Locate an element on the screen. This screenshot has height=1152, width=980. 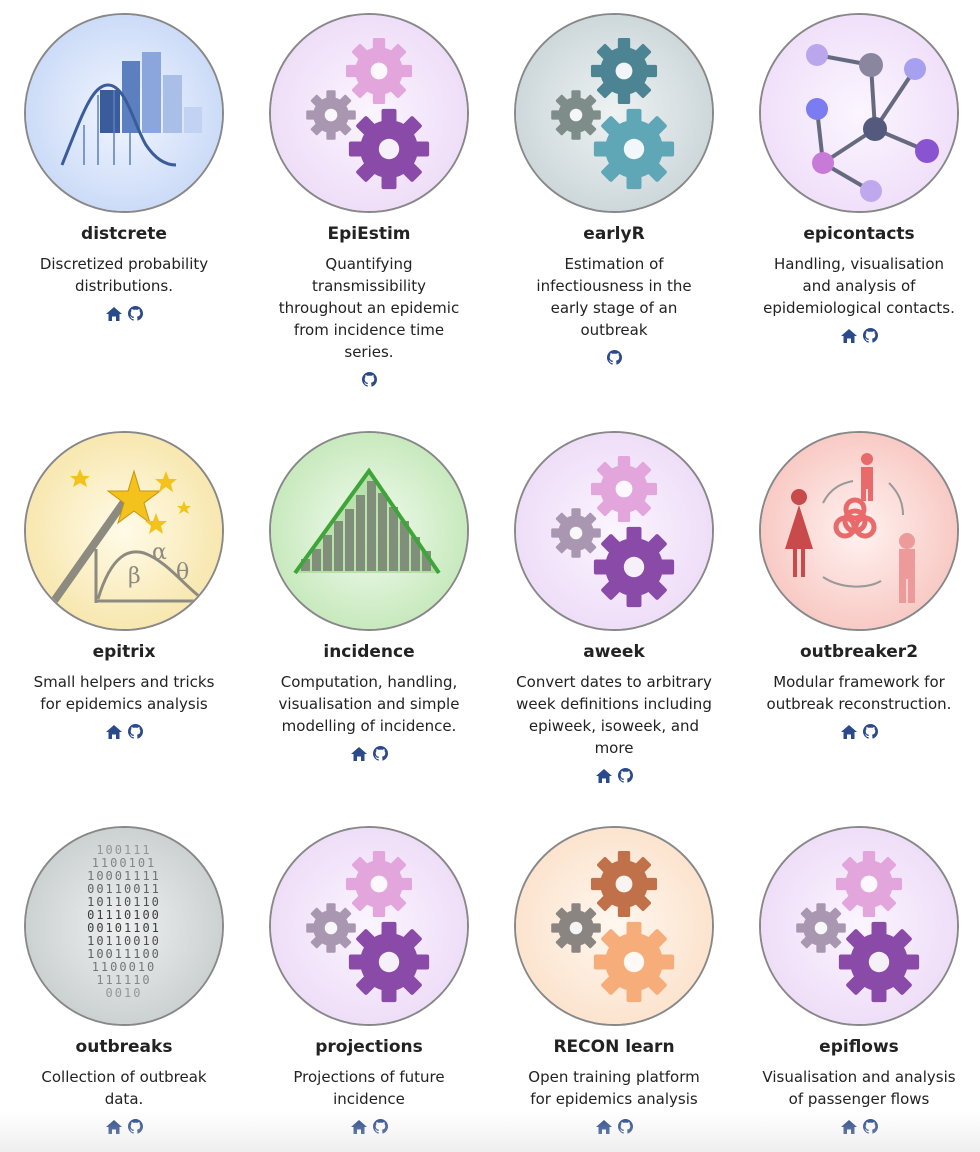
package-title: epiflows is located at coordinates (859, 1047).